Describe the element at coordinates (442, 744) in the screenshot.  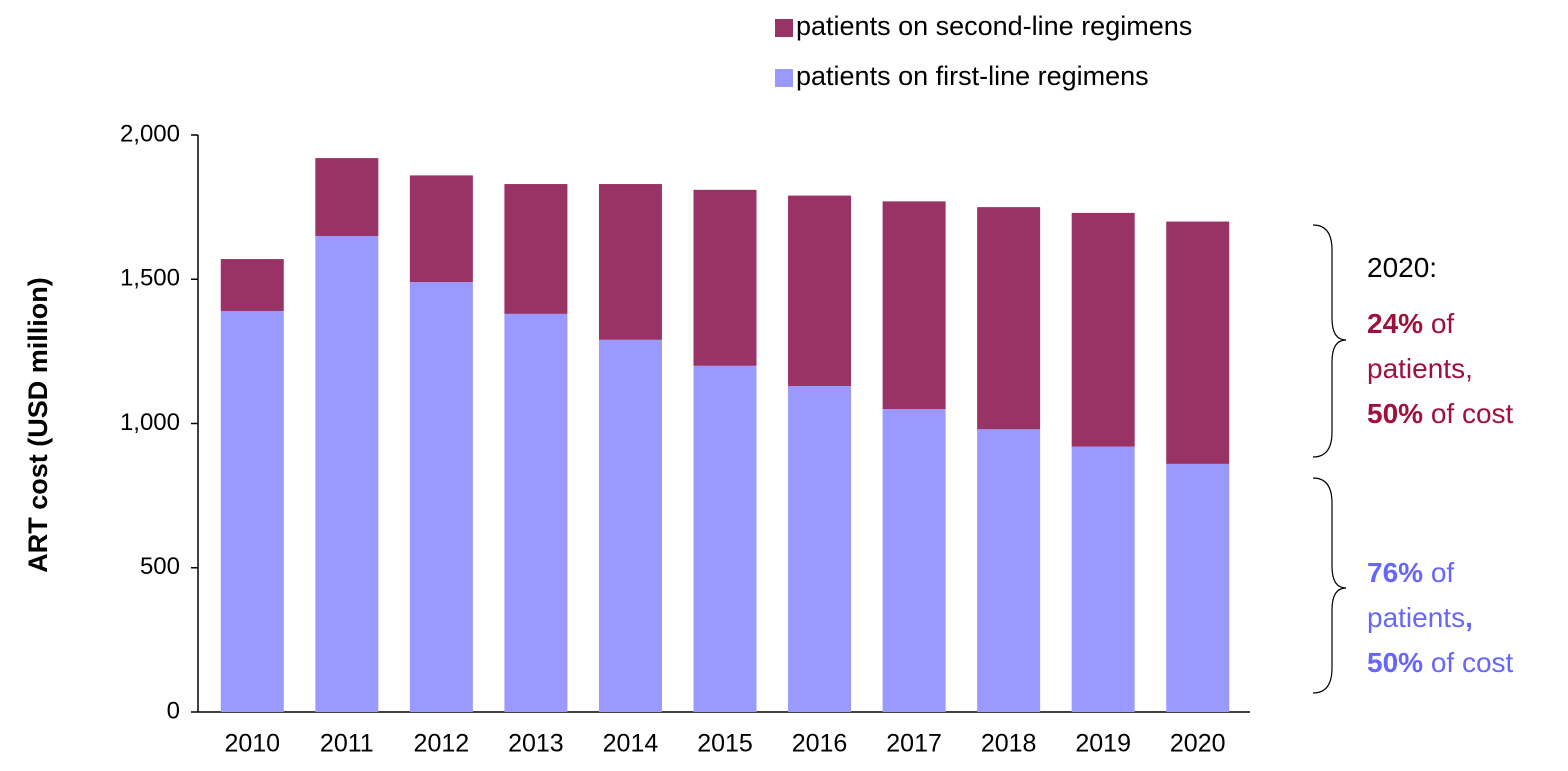
I see `x-tick-label: 2012` at that location.